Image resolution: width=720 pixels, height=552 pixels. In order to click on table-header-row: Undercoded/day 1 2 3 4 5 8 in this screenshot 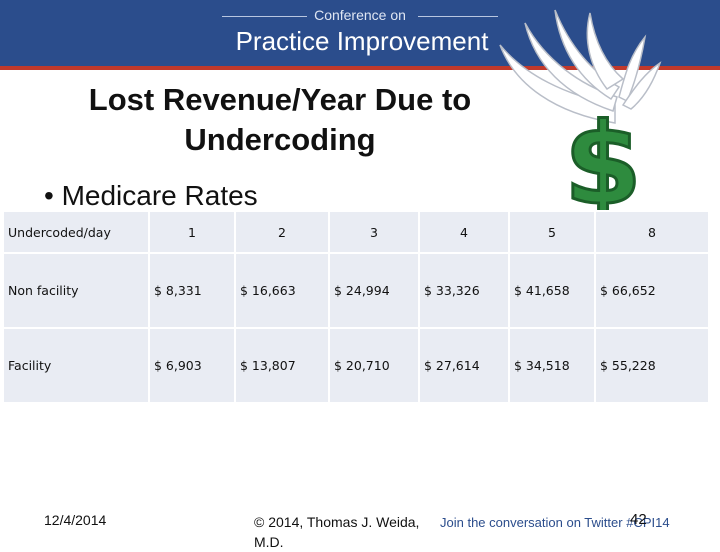, I will do `click(356, 232)`.